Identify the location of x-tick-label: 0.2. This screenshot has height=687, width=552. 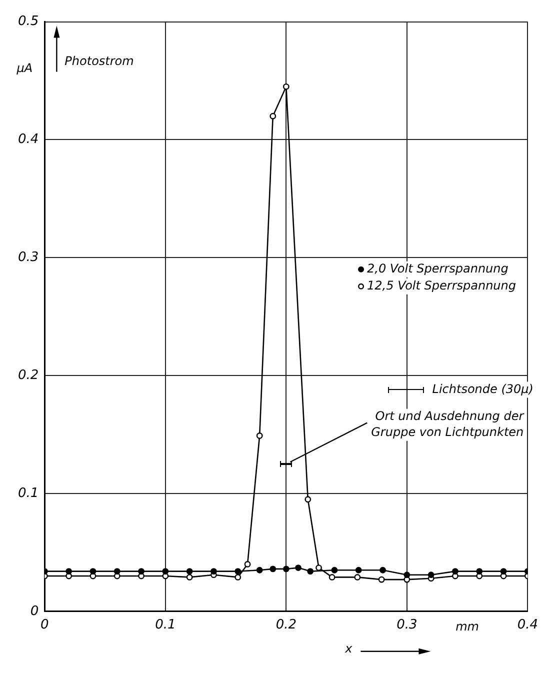
(286, 625).